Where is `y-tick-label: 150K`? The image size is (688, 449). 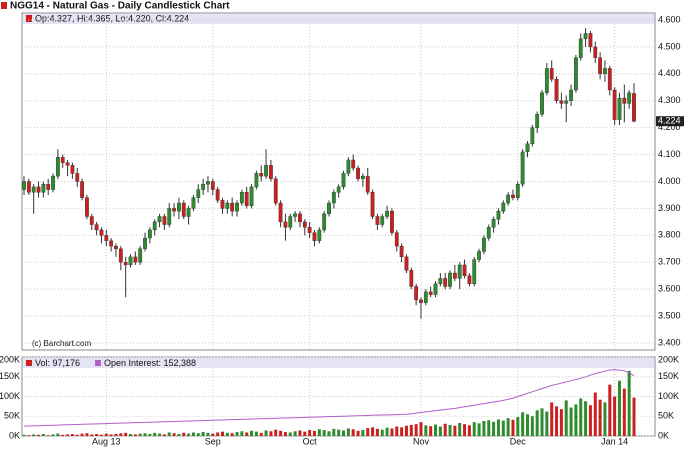 y-tick-label: 150K is located at coordinates (668, 376).